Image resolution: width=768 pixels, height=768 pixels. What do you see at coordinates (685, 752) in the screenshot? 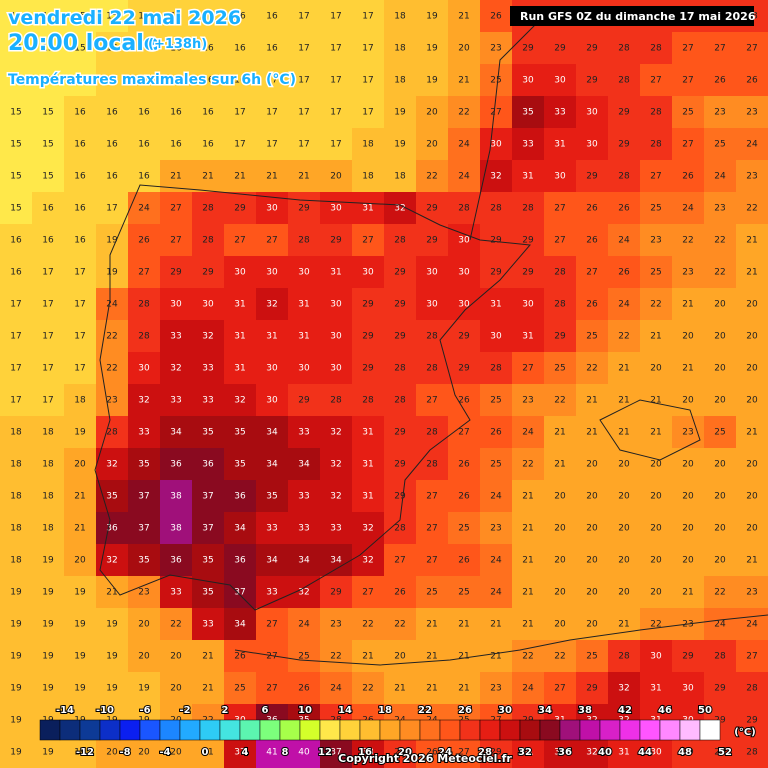
I see `scale-label: 48` at bounding box center [685, 752].